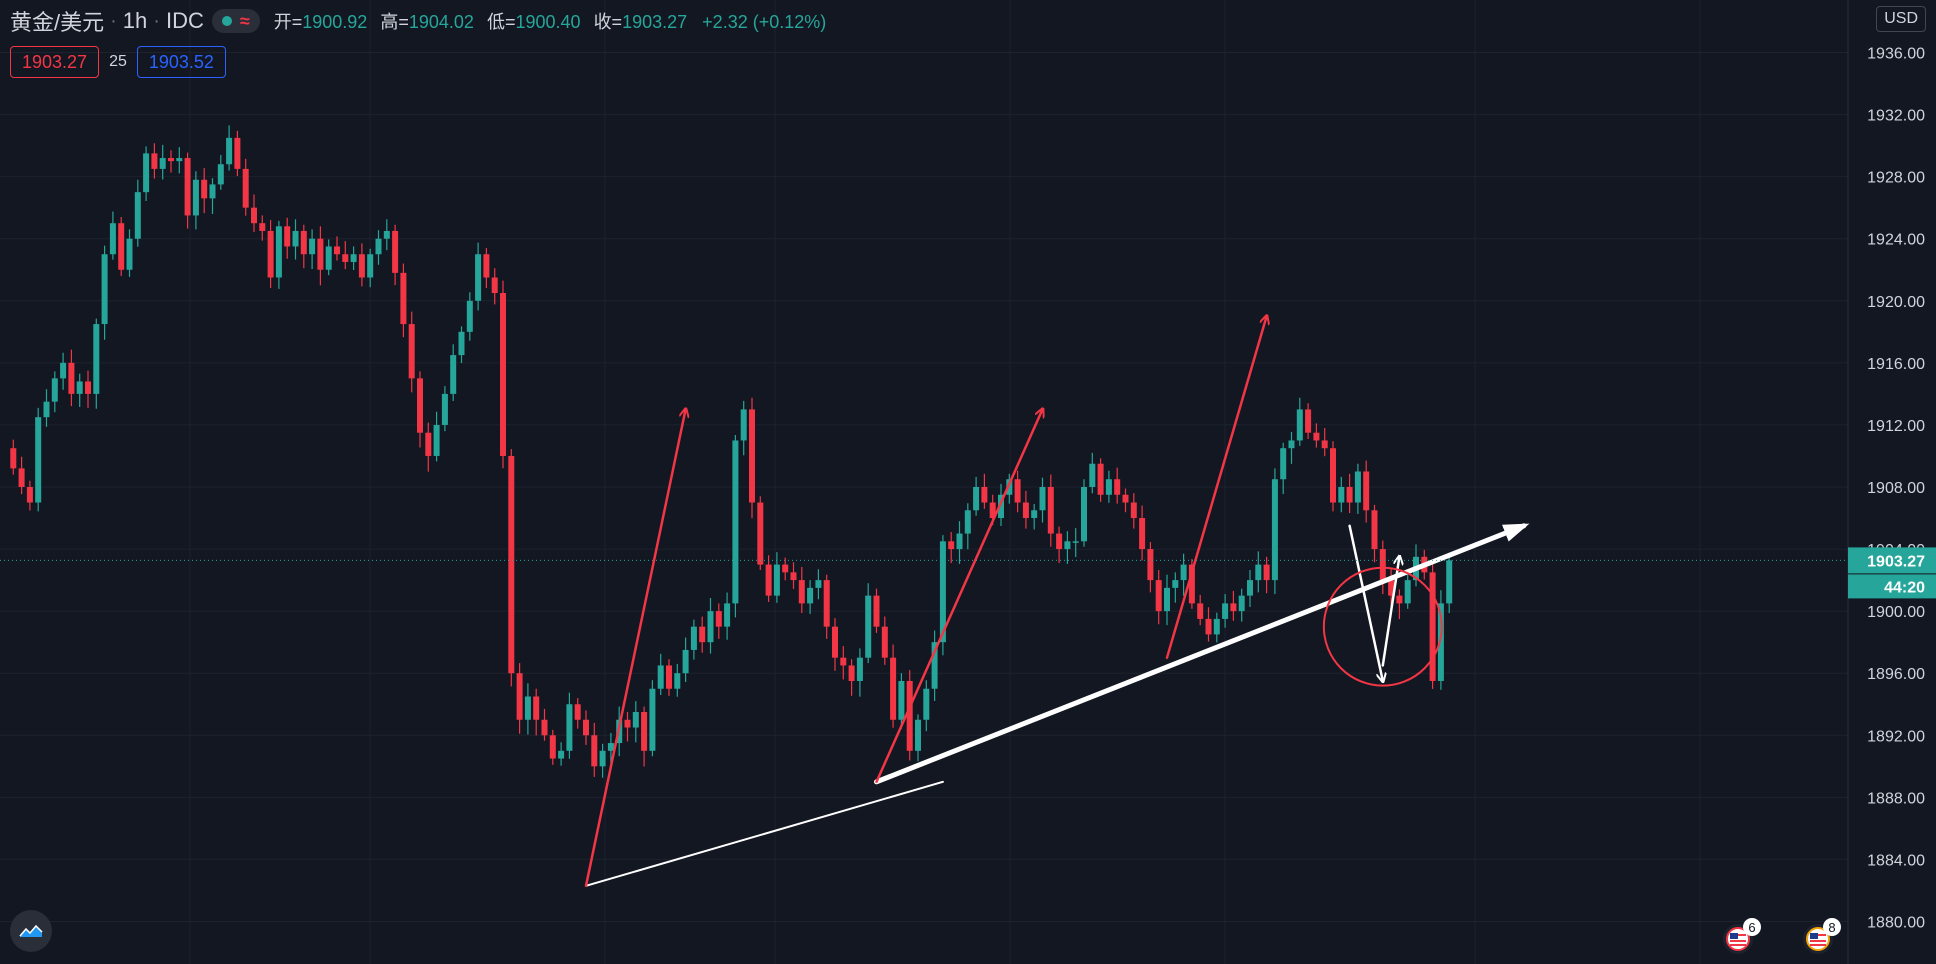  What do you see at coordinates (1896, 178) in the screenshot?
I see `price-tick-label: 1928.00` at bounding box center [1896, 178].